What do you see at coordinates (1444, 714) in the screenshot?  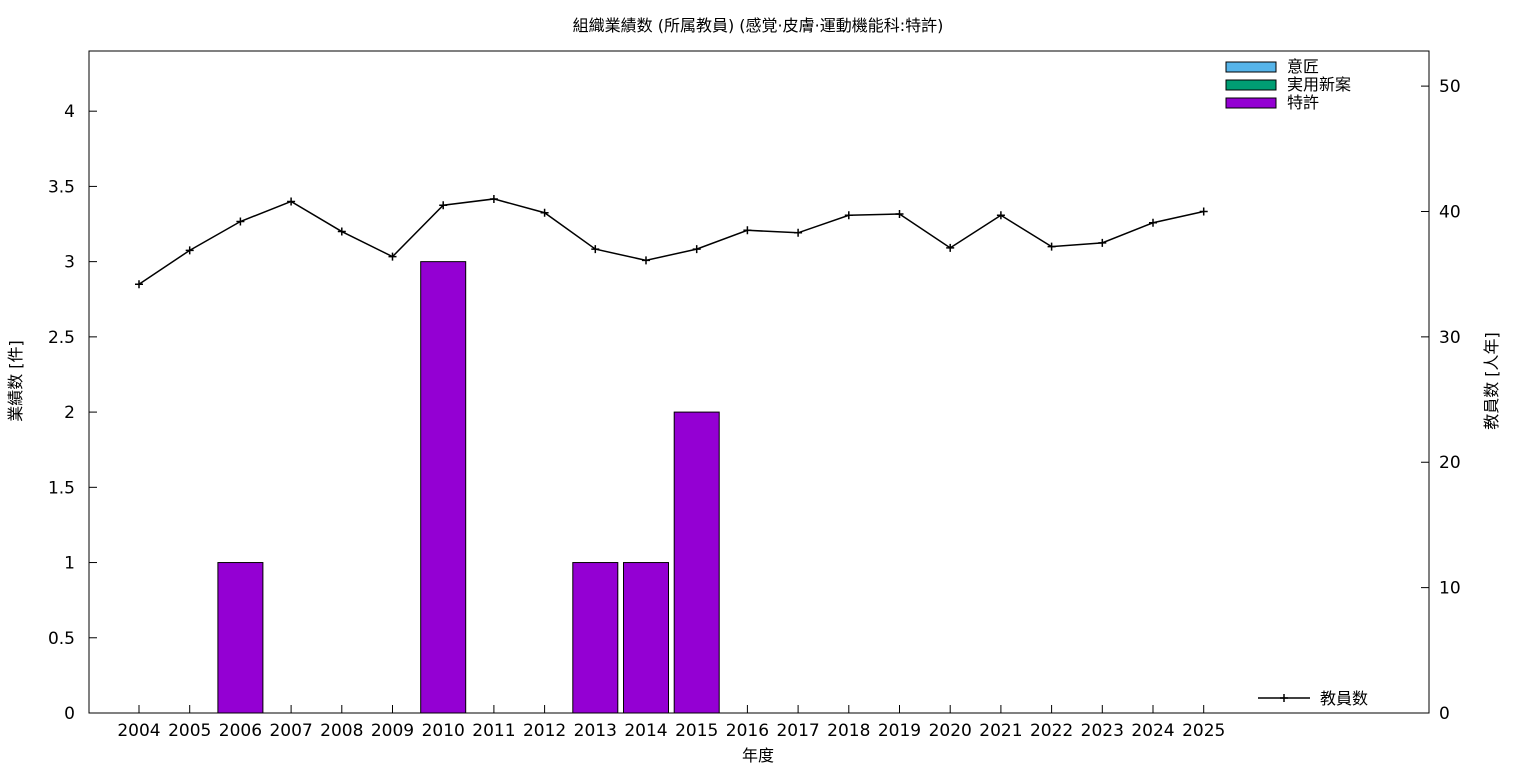 I see `y2-tick-label: 0` at bounding box center [1444, 714].